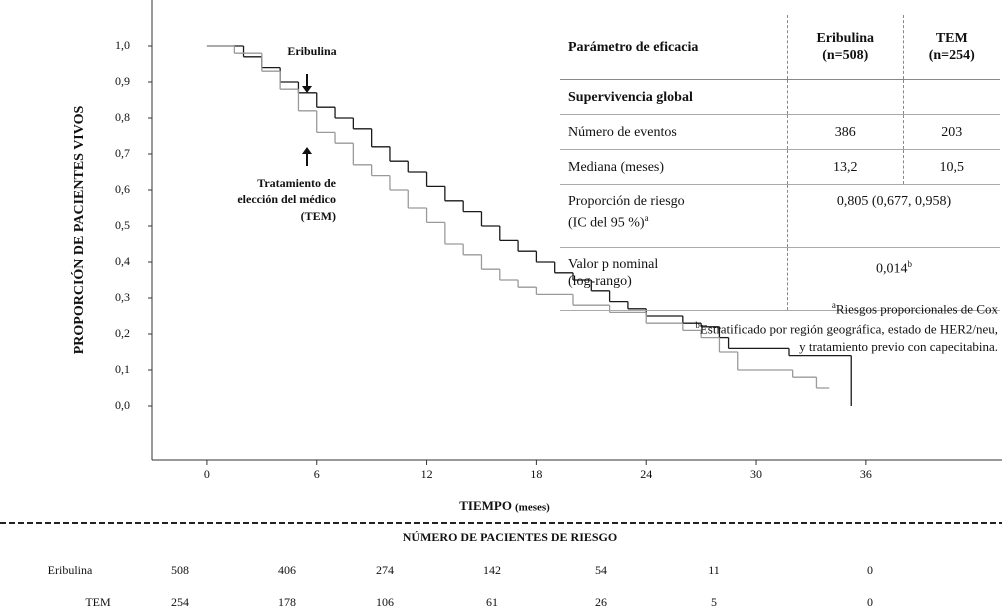  I want to click on text: 0,805 (0,677, 0,958), so click(894, 201).